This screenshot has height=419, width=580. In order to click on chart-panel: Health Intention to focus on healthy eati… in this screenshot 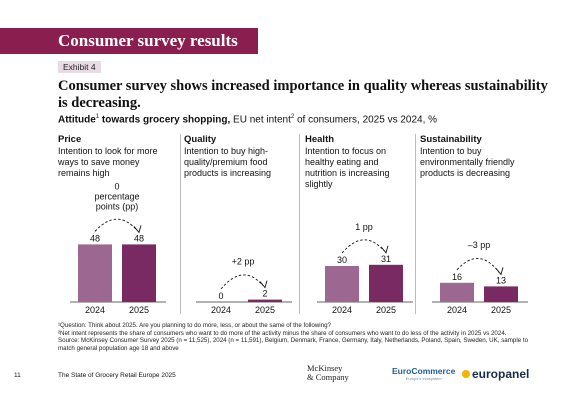, I will do `click(360, 224)`.